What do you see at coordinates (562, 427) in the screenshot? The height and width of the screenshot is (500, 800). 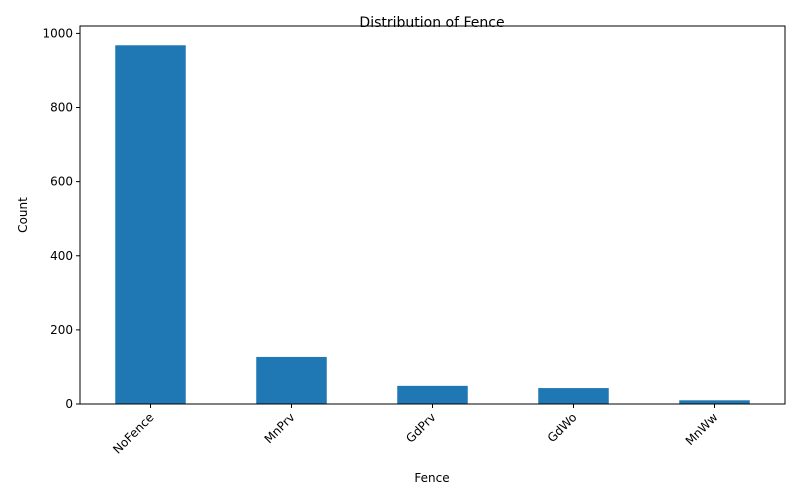 I see `x-tick-label: GdWo` at bounding box center [562, 427].